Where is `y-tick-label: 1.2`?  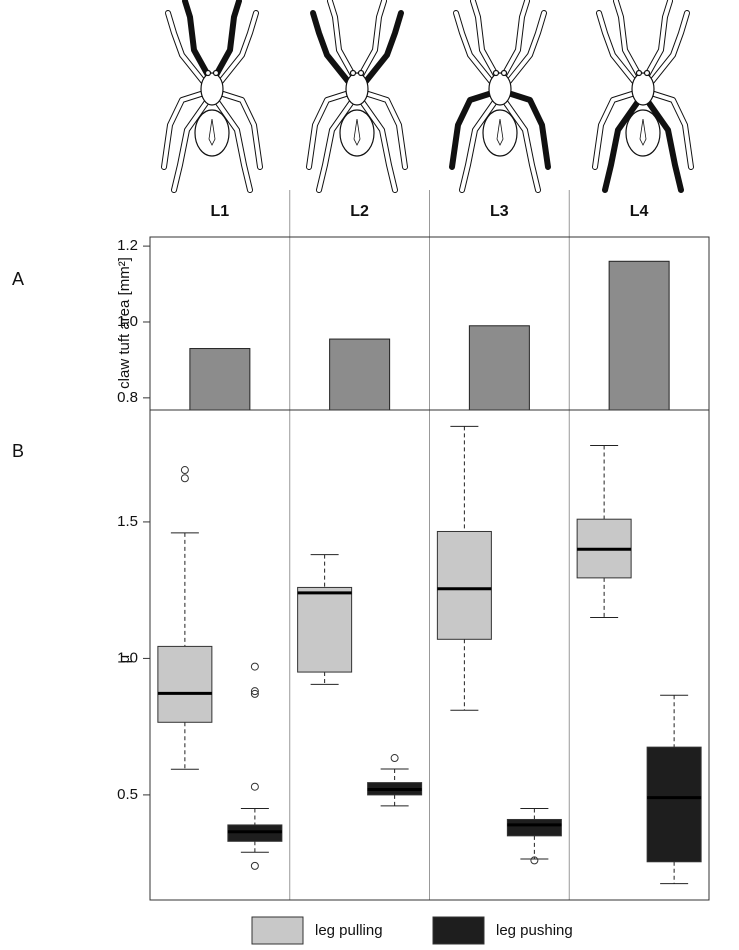
y-tick-label: 1.2 is located at coordinates (127, 245).